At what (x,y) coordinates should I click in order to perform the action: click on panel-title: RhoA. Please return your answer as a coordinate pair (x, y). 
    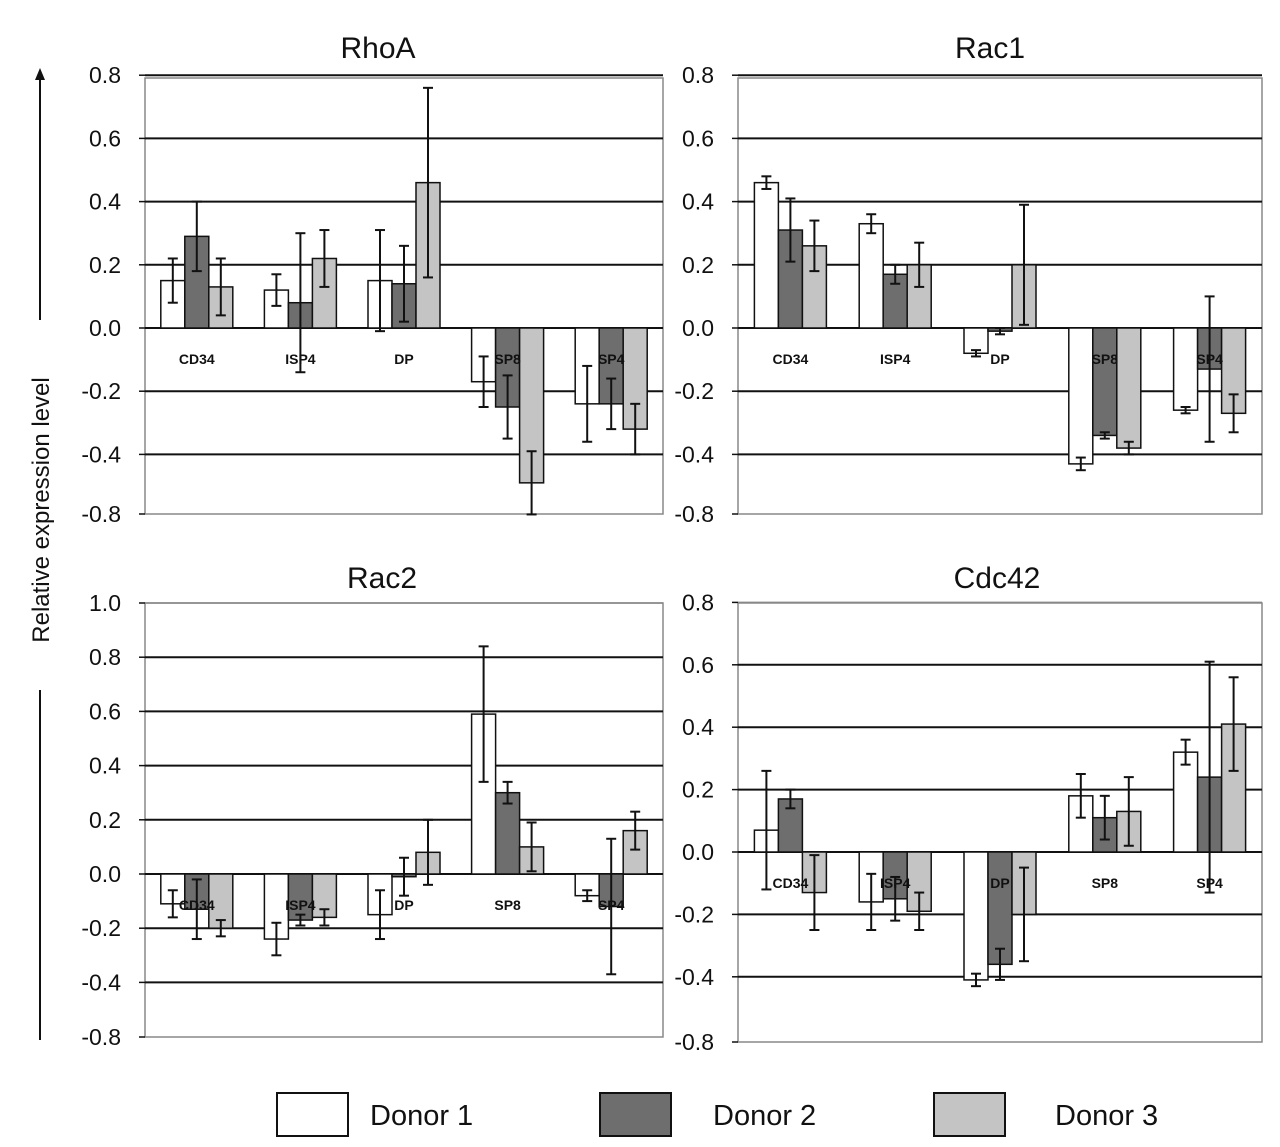
    Looking at the image, I should click on (377, 48).